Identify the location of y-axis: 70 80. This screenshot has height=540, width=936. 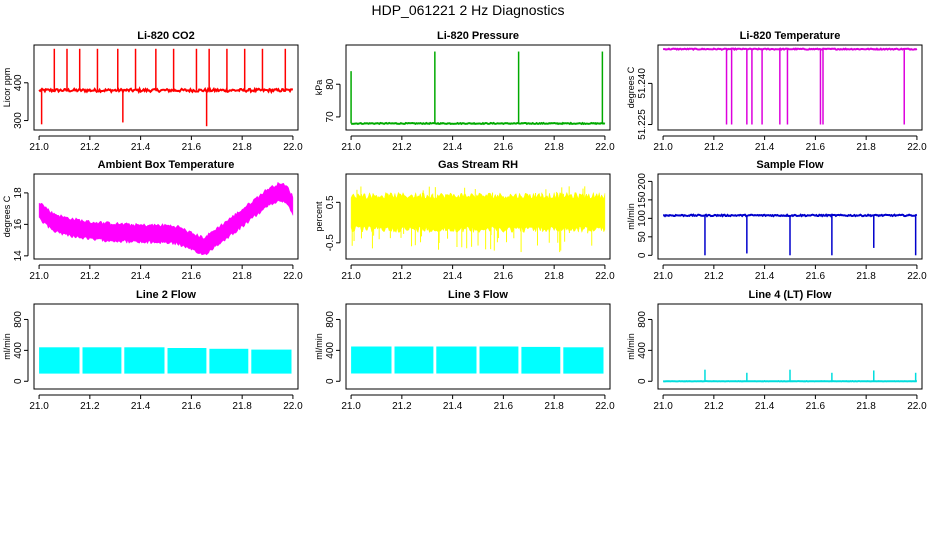
(333, 100).